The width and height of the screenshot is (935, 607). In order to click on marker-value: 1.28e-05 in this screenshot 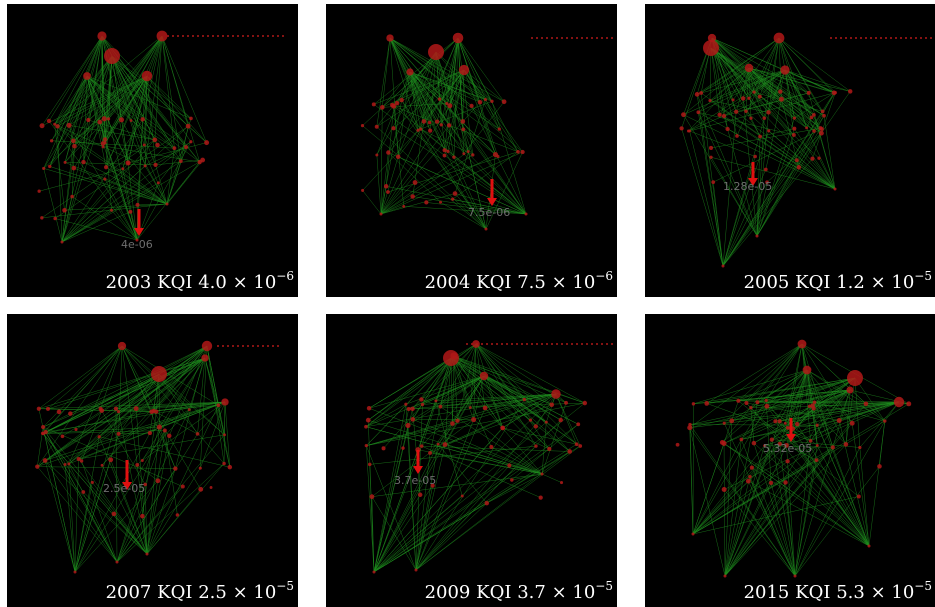, I will do `click(748, 186)`.